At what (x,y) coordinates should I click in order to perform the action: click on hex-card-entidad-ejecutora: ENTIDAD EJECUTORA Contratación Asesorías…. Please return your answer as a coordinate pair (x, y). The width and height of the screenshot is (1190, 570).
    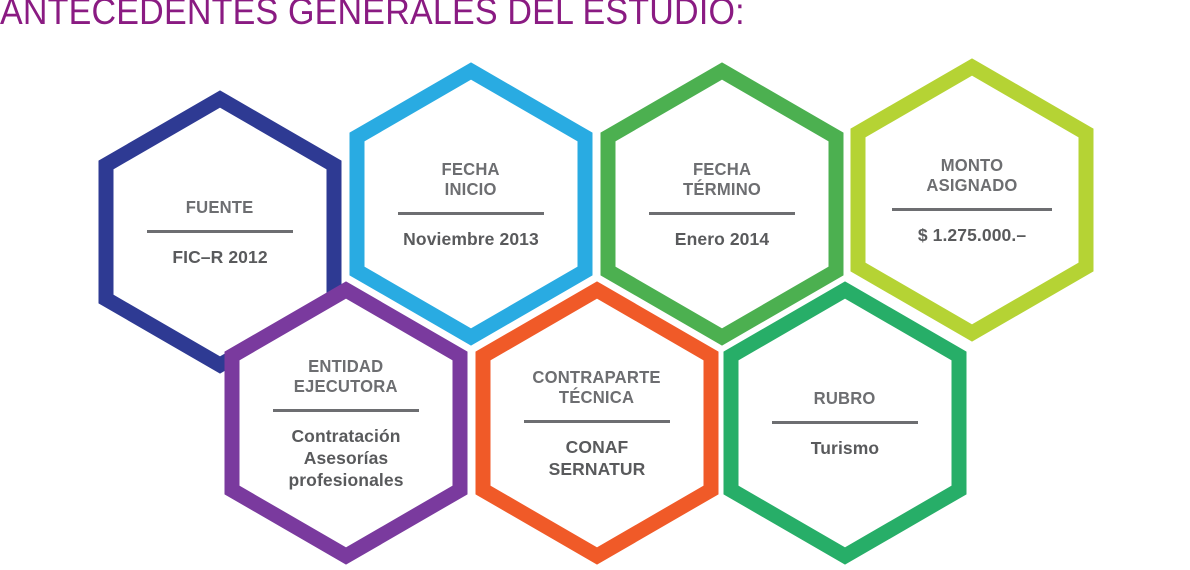
    Looking at the image, I should click on (346, 423).